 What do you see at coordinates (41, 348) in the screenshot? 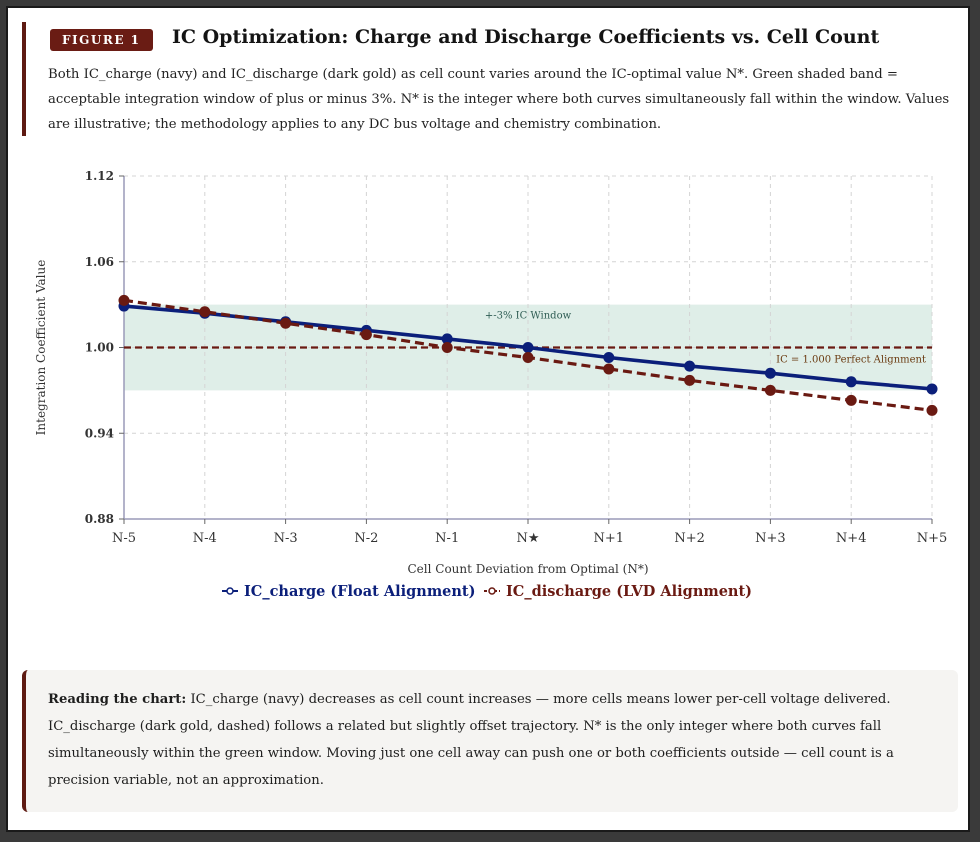
I see `y-axis-title: Integration Coefficient Value` at bounding box center [41, 348].